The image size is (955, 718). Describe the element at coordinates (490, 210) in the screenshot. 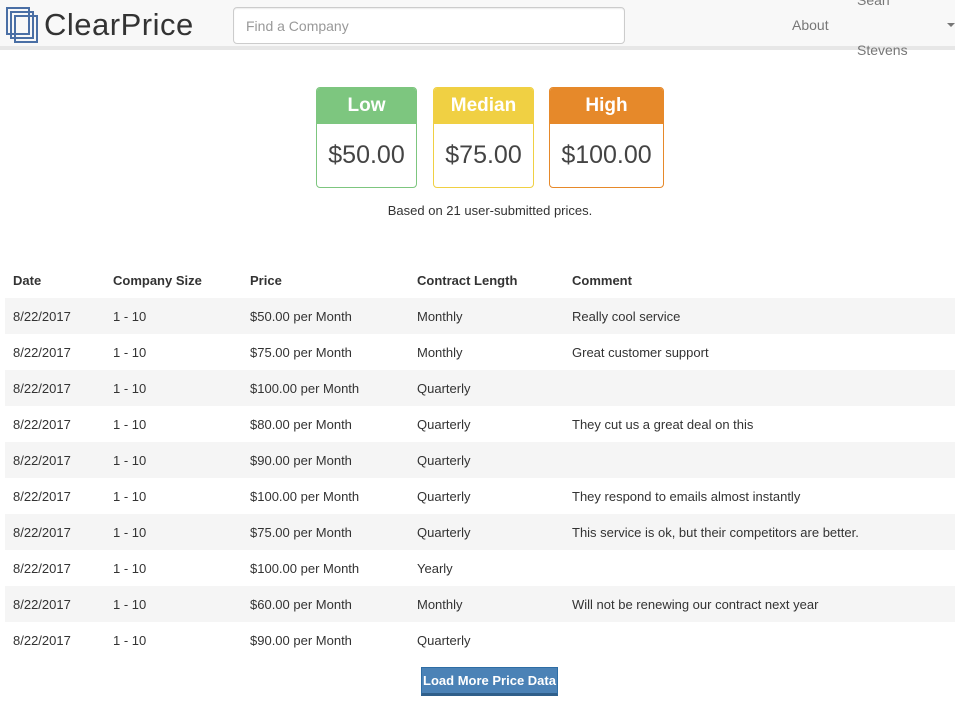

I see `price-summary: Based on 21 user-submitted prices.` at that location.